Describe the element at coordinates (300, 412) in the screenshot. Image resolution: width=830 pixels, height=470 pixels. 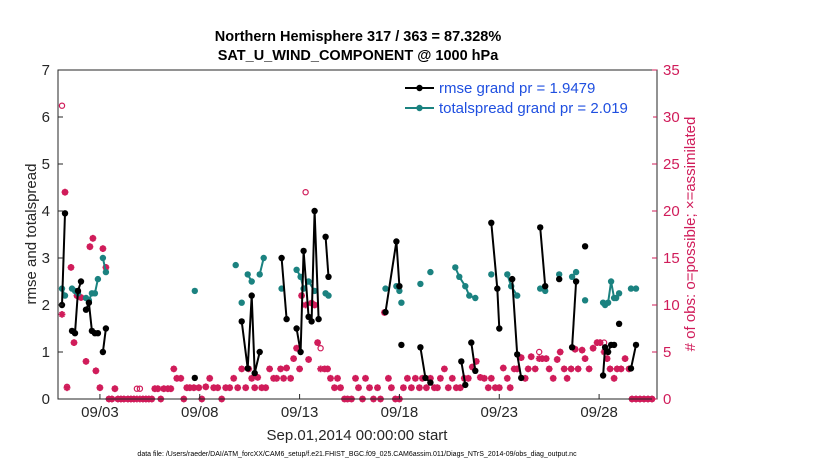
I see `x-tick-label: 09/13` at that location.